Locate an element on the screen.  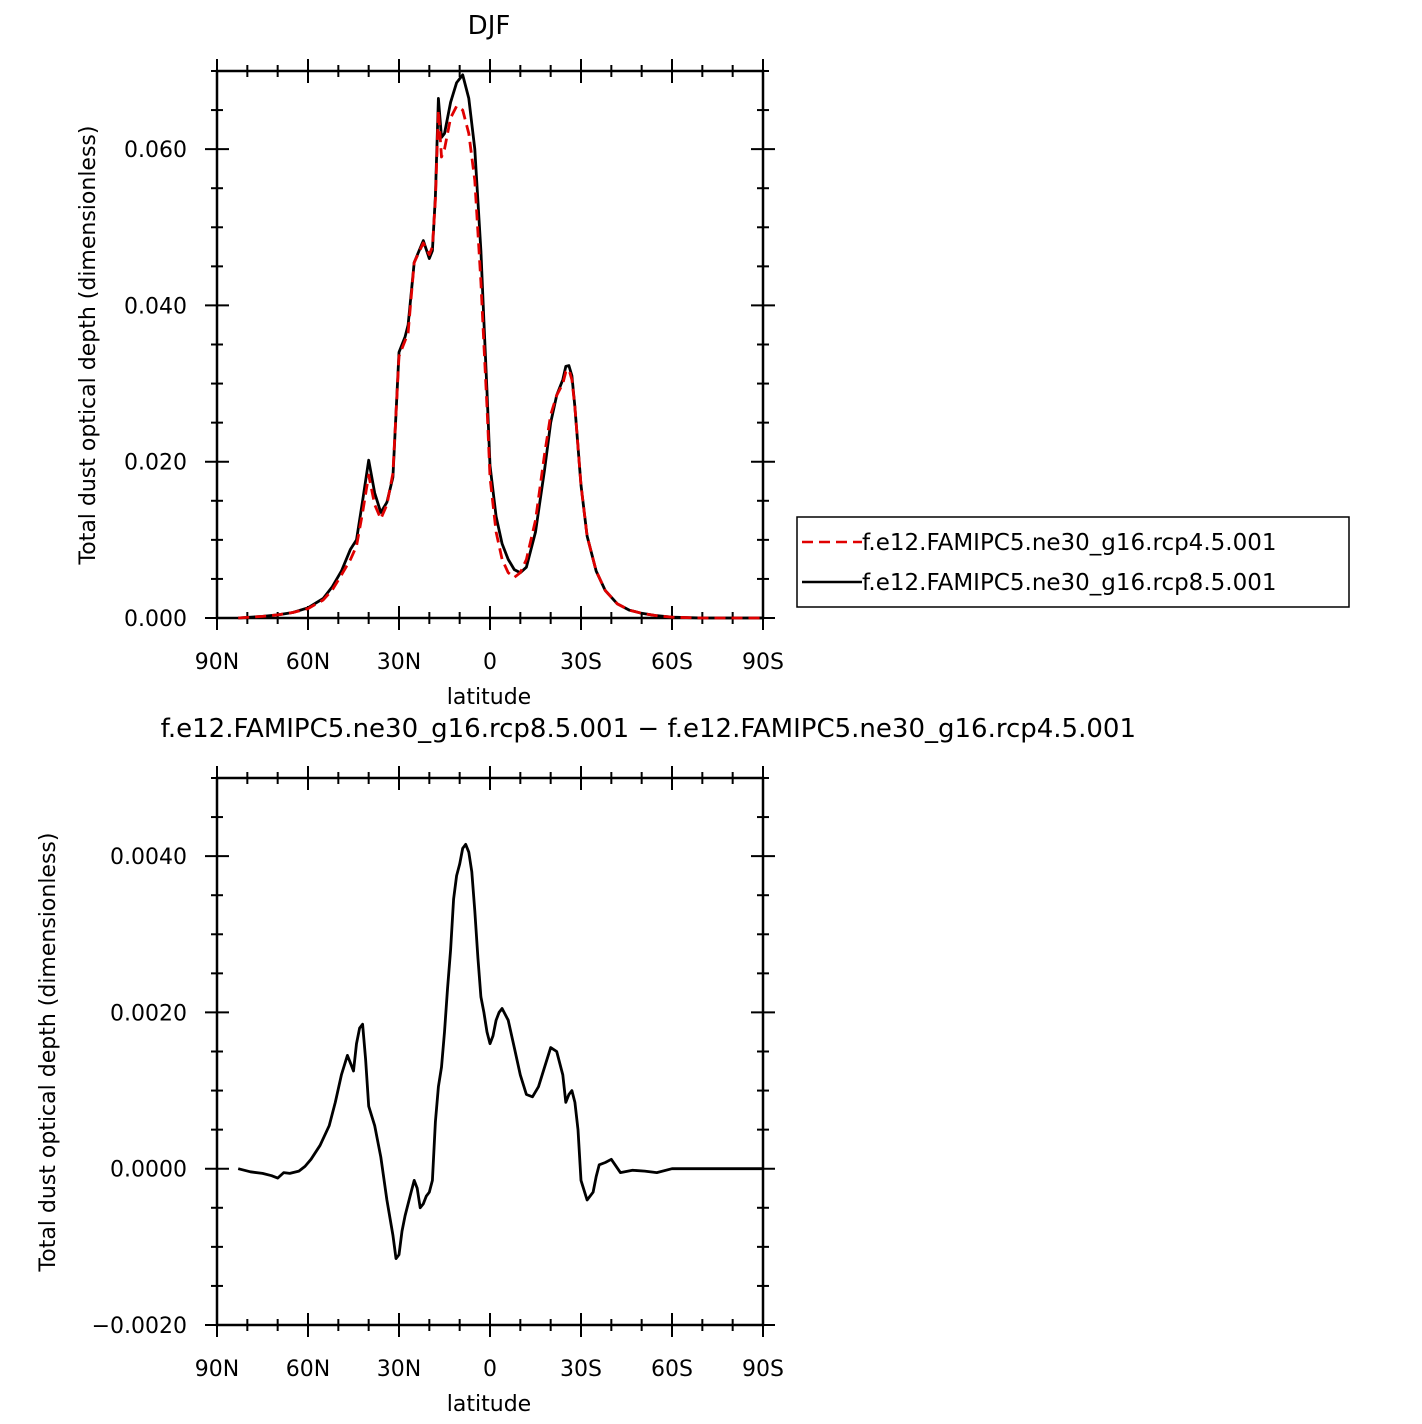
legend-box is located at coordinates (1073, 562).